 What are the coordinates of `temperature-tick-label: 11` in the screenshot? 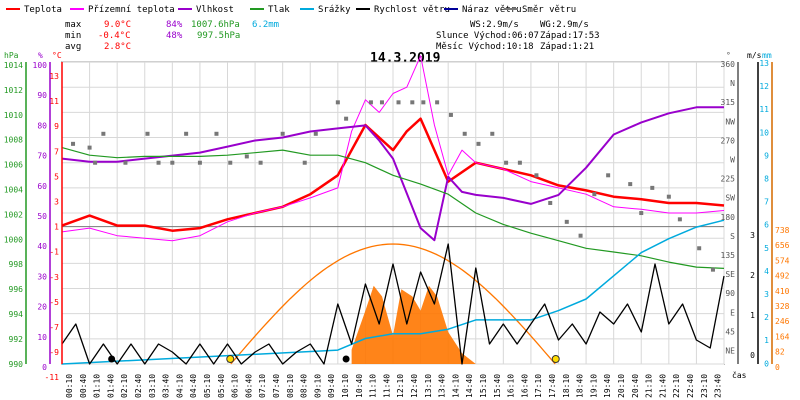 It's located at (54, 101).